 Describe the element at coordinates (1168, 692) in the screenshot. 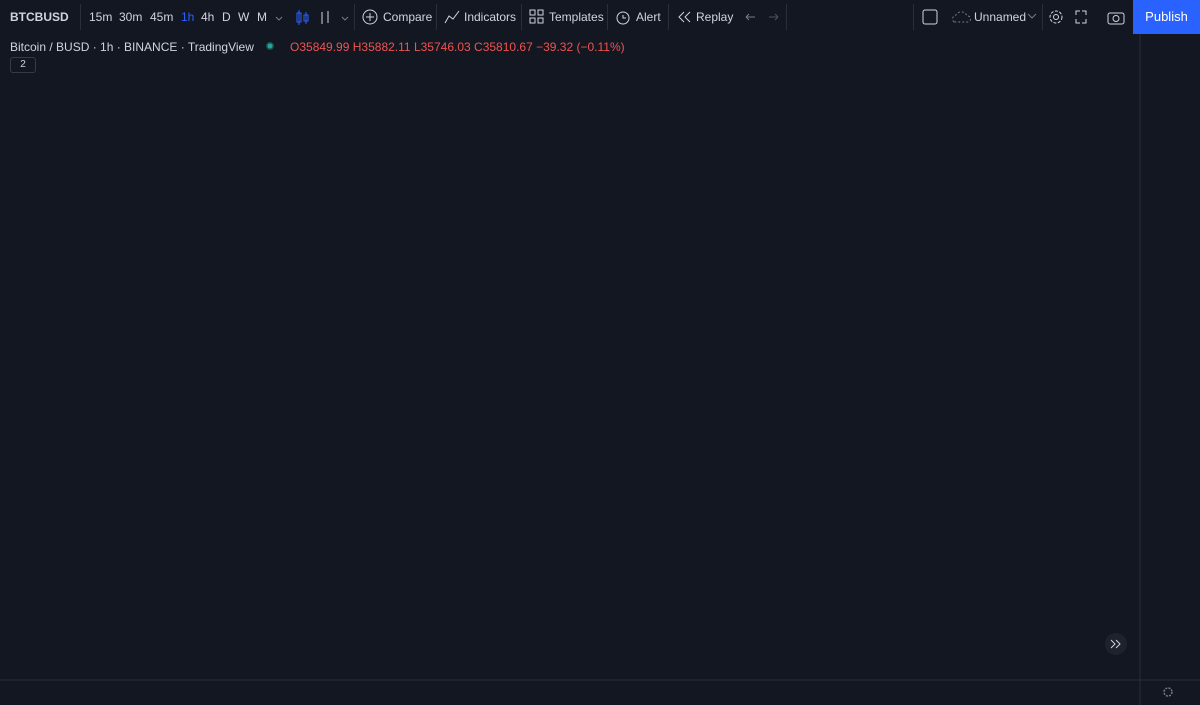

I see `settings-icon` at that location.